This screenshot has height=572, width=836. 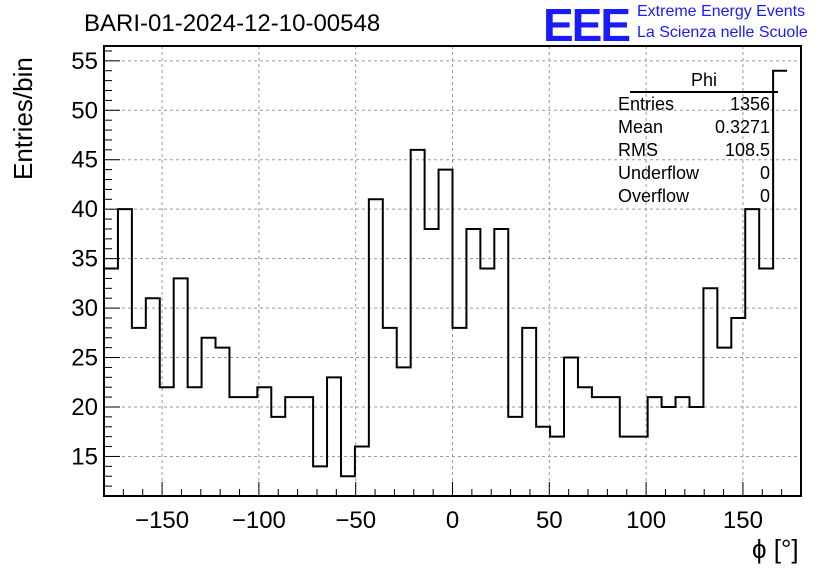 I want to click on stats-value: 108.5, so click(x=747, y=150).